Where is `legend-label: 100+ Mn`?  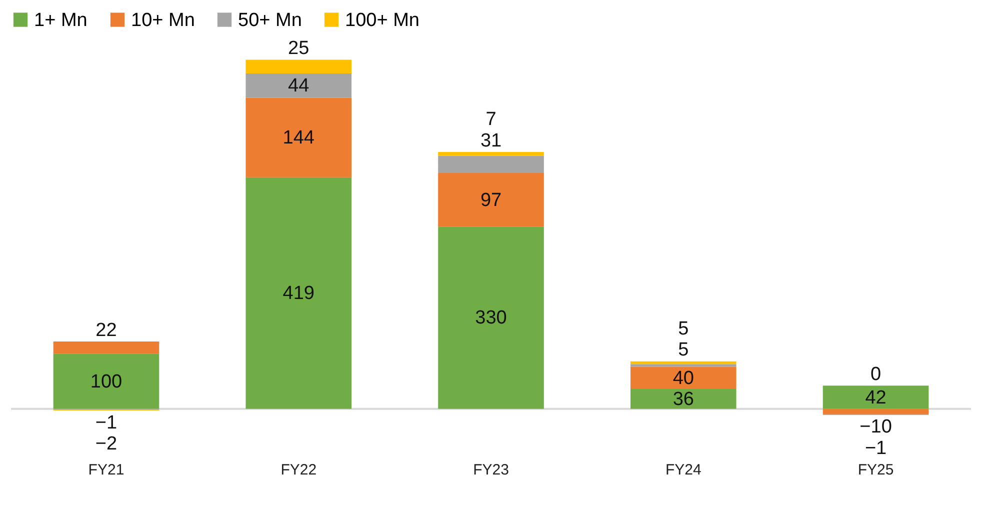
legend-label: 100+ Mn is located at coordinates (382, 20).